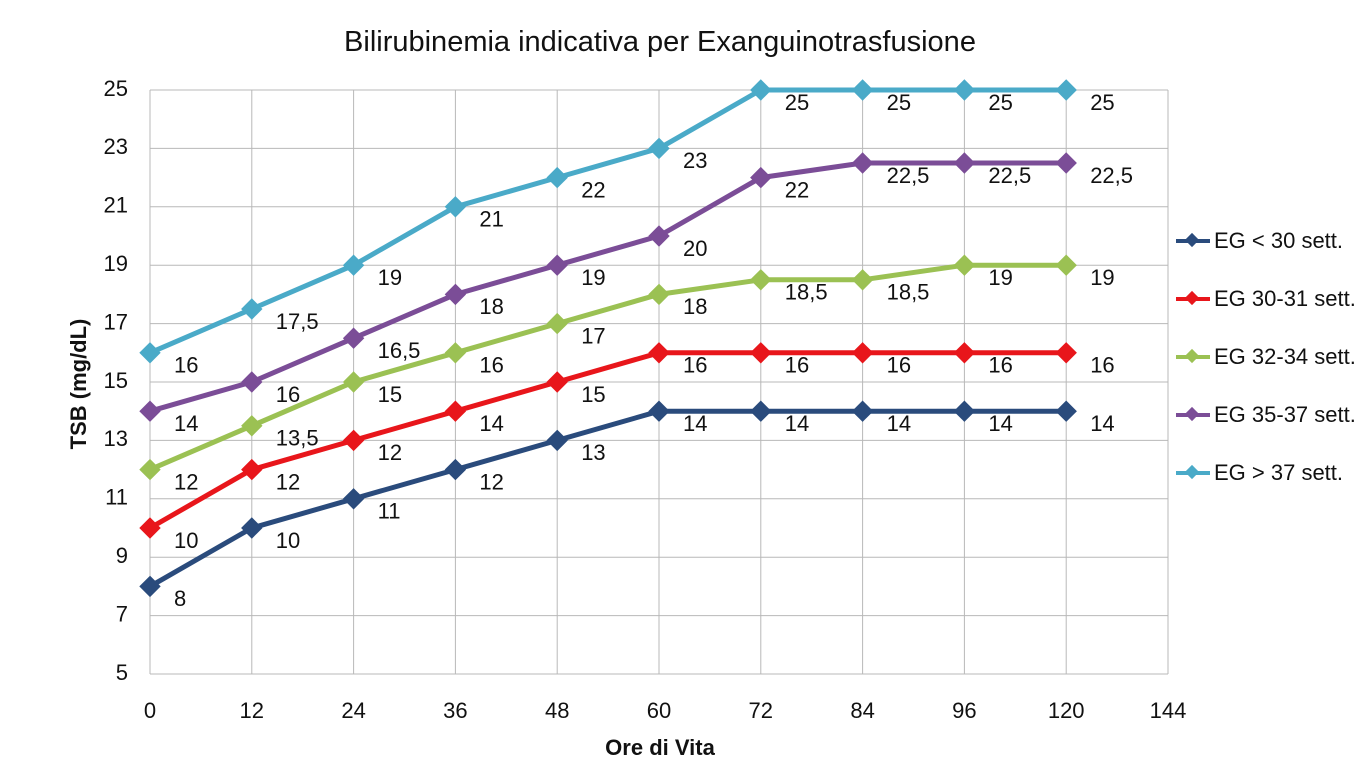 Image resolution: width=1368 pixels, height=768 pixels. What do you see at coordinates (78, 384) in the screenshot?
I see `y-axis-title: TSB (mg/dL)` at bounding box center [78, 384].